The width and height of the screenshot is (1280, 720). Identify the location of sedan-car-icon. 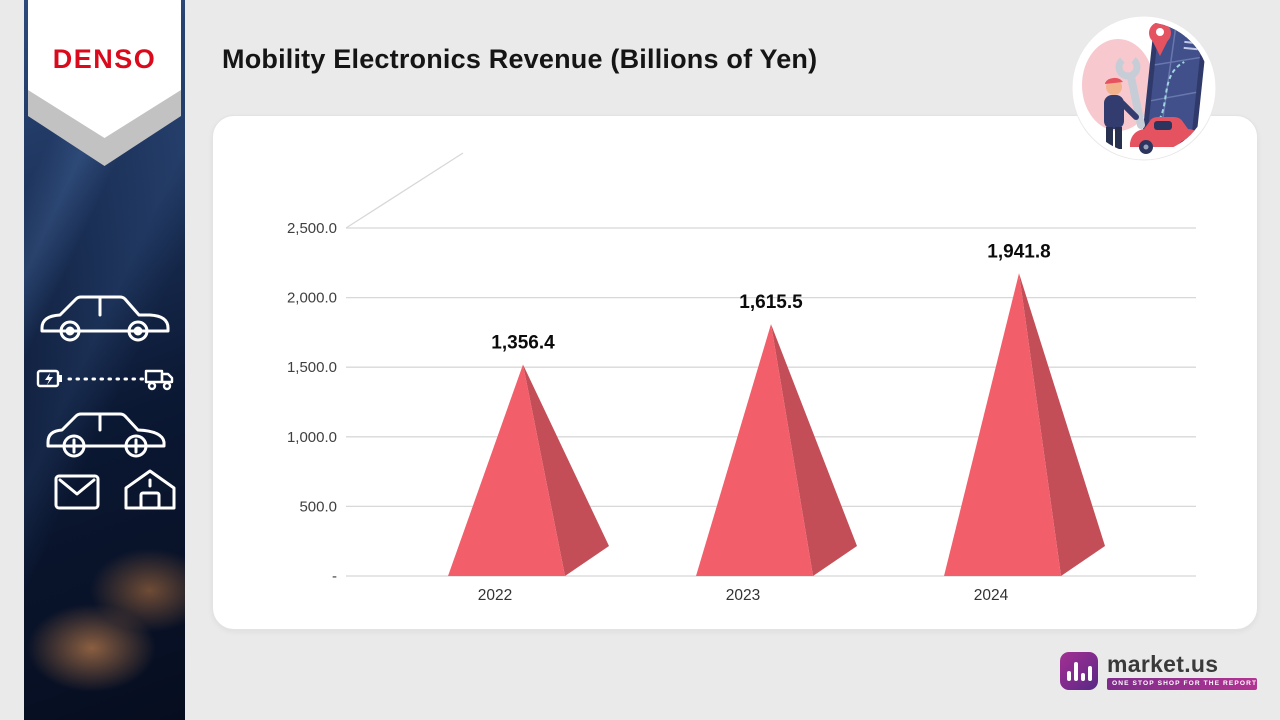
(105, 318).